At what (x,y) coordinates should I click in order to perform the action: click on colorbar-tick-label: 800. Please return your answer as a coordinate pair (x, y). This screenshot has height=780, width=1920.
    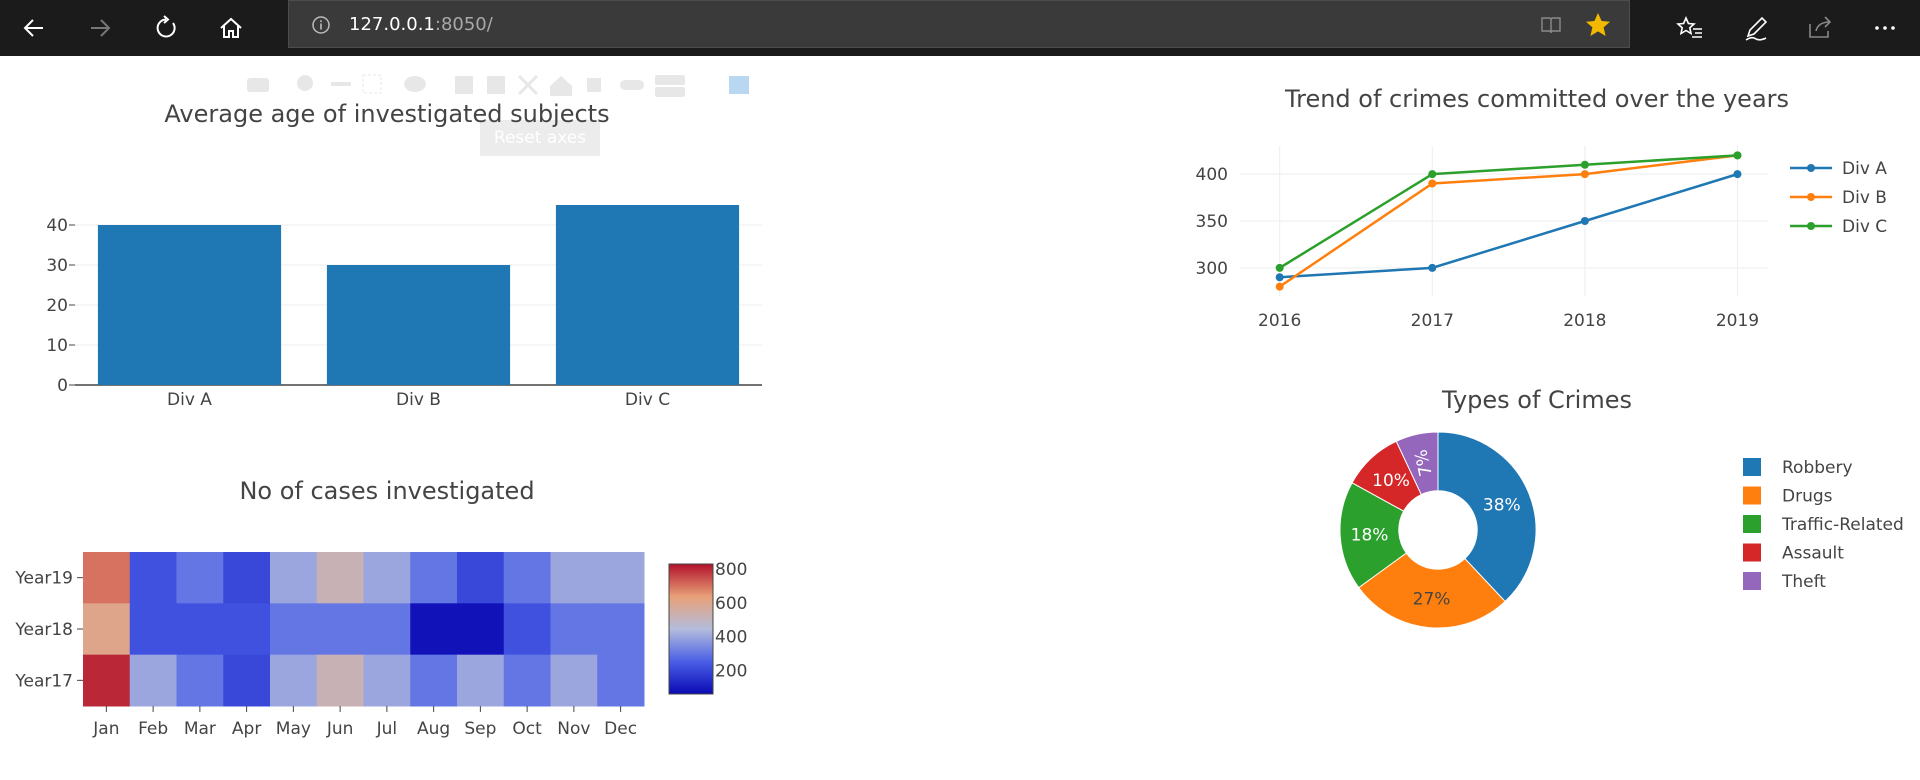
    Looking at the image, I should click on (731, 570).